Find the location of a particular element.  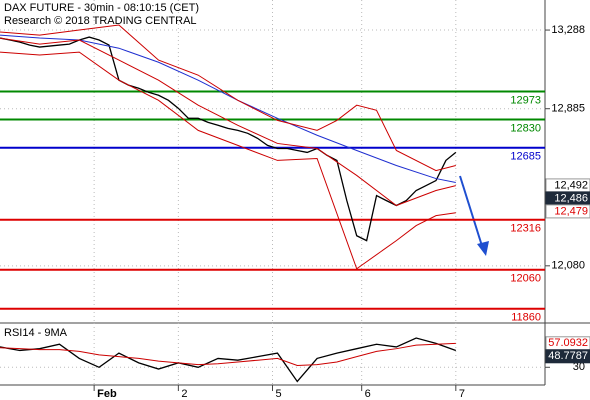

x-tick-label: 6 is located at coordinates (368, 394).